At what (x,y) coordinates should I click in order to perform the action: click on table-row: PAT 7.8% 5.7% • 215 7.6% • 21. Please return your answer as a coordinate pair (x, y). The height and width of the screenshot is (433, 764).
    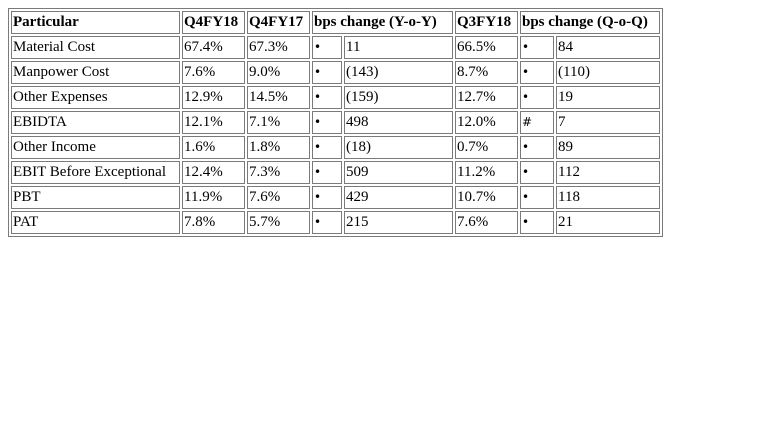
    Looking at the image, I should click on (335, 222).